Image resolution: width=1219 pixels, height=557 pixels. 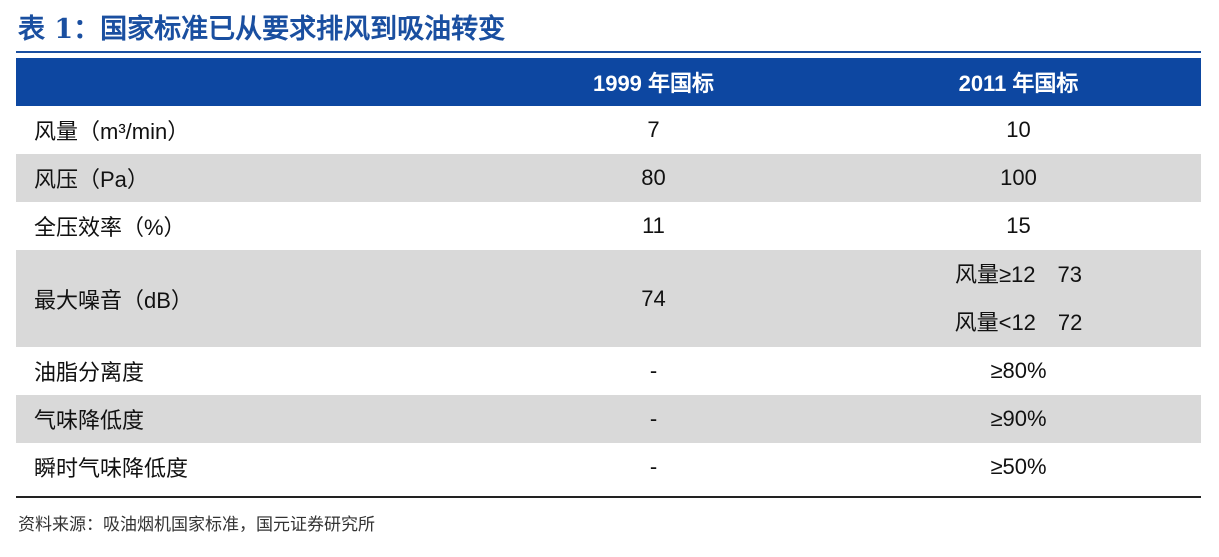 What do you see at coordinates (608, 226) in the screenshot?
I see `table-row: 全压效率（%） 11 15` at bounding box center [608, 226].